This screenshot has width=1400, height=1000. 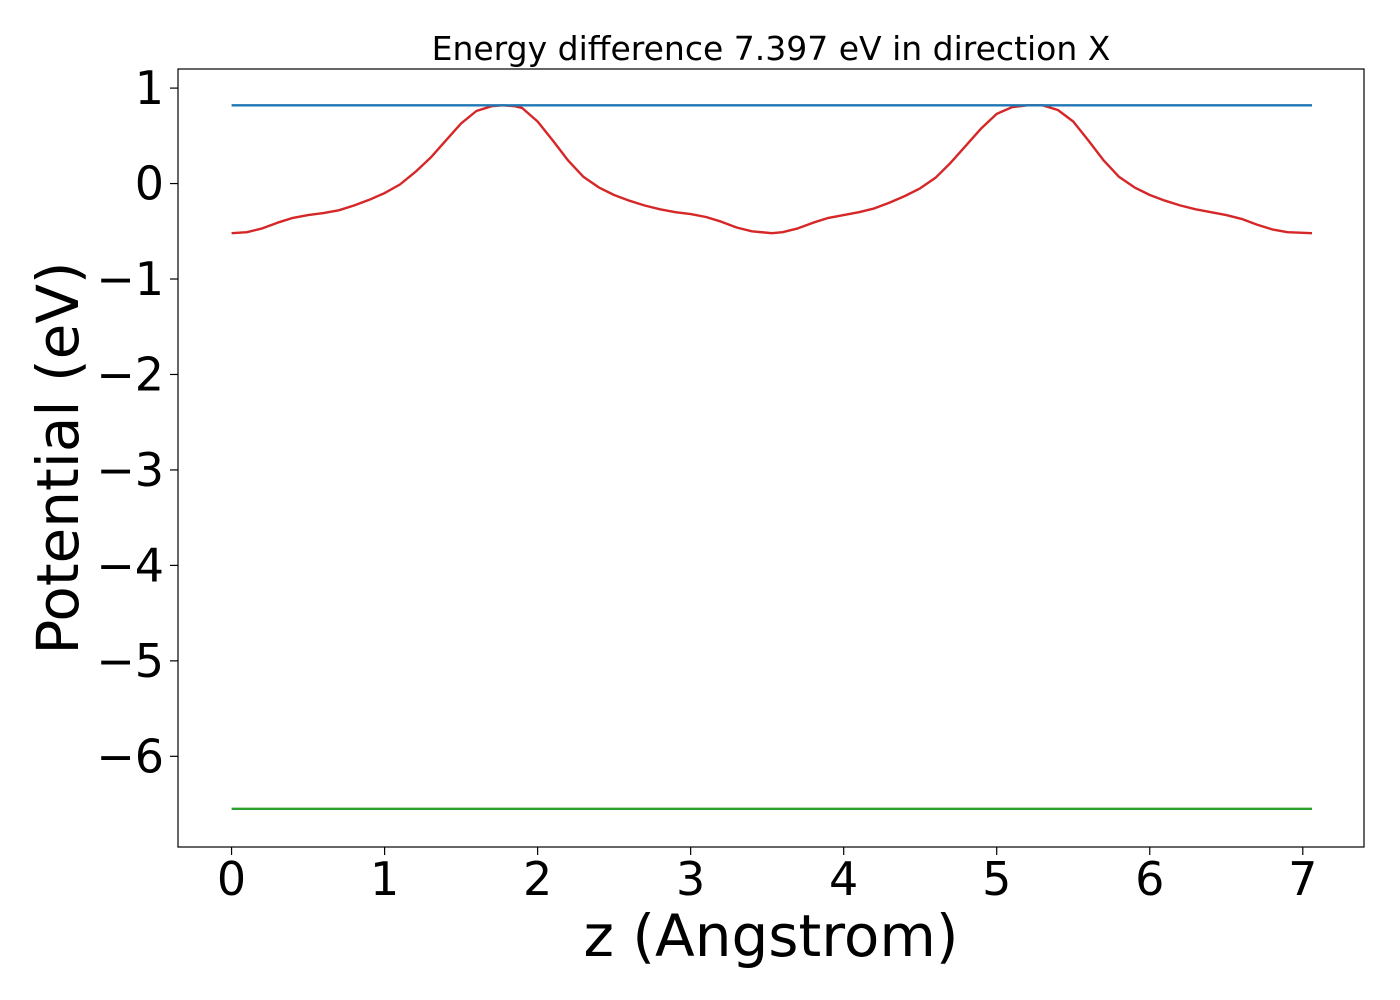 What do you see at coordinates (690, 879) in the screenshot?
I see `x-tick-label: 3` at bounding box center [690, 879].